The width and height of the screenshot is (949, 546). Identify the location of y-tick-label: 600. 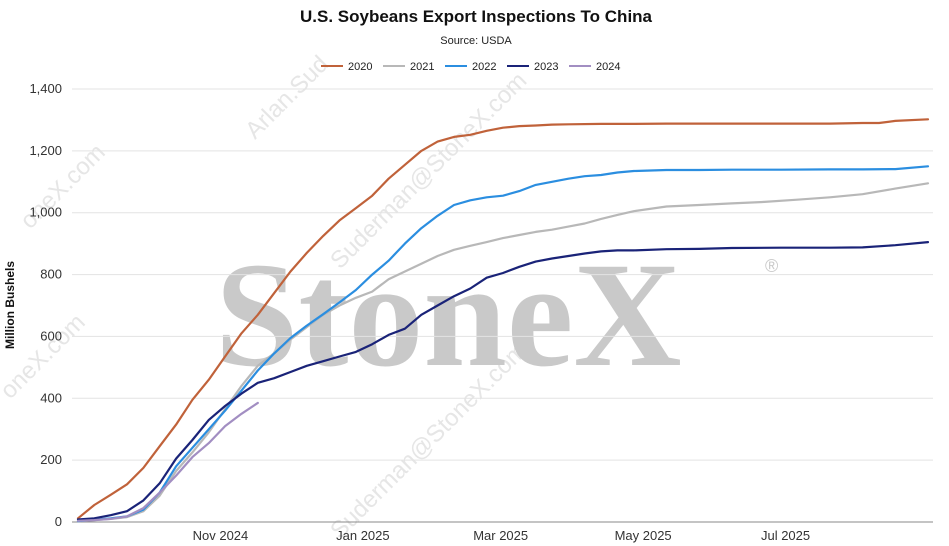
(51, 335).